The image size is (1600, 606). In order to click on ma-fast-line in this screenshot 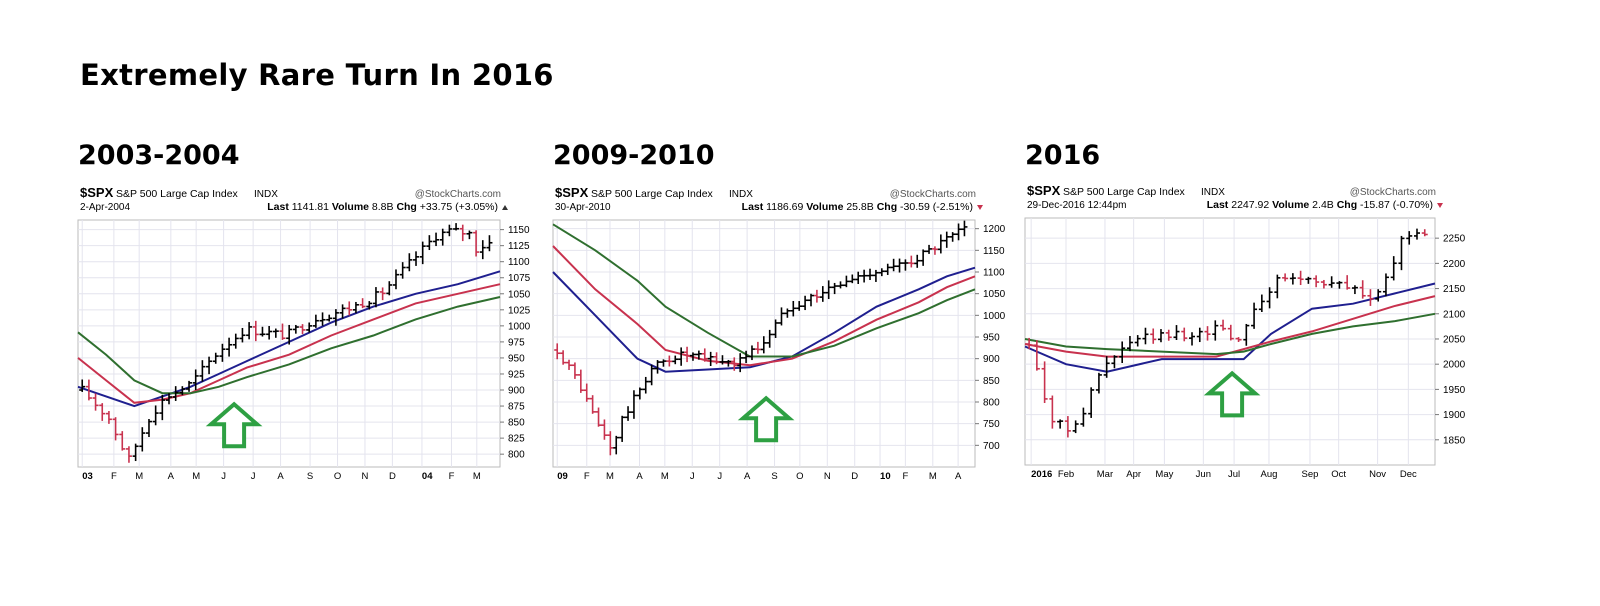, I will do `click(1230, 327)`.